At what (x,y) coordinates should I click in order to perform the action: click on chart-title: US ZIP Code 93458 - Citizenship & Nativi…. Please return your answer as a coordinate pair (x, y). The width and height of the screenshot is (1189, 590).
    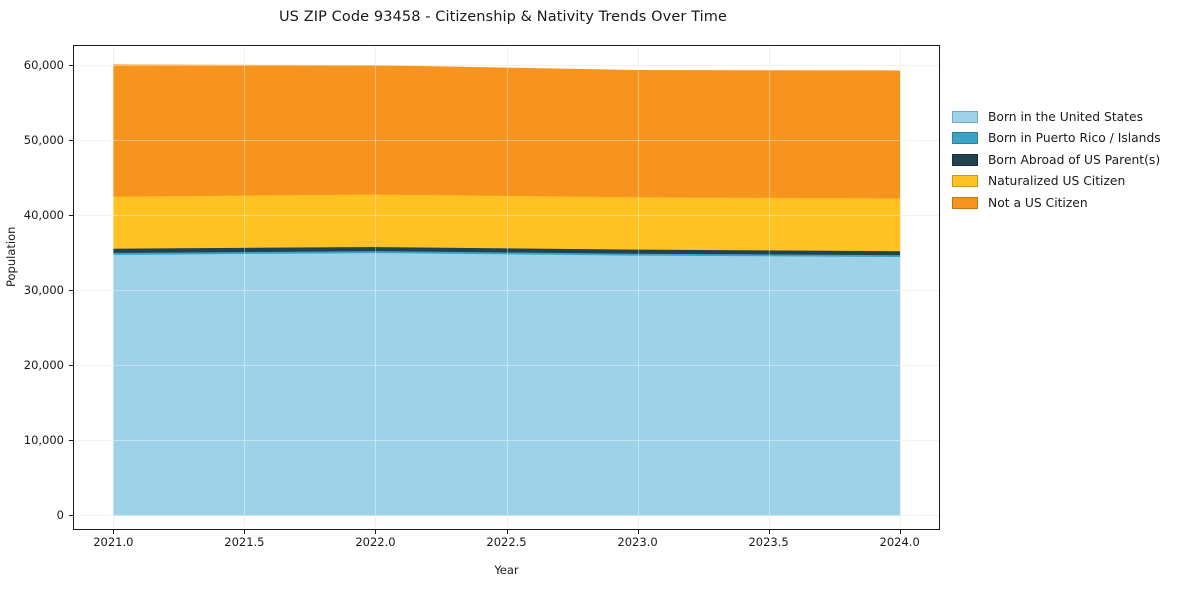
    Looking at the image, I should click on (503, 17).